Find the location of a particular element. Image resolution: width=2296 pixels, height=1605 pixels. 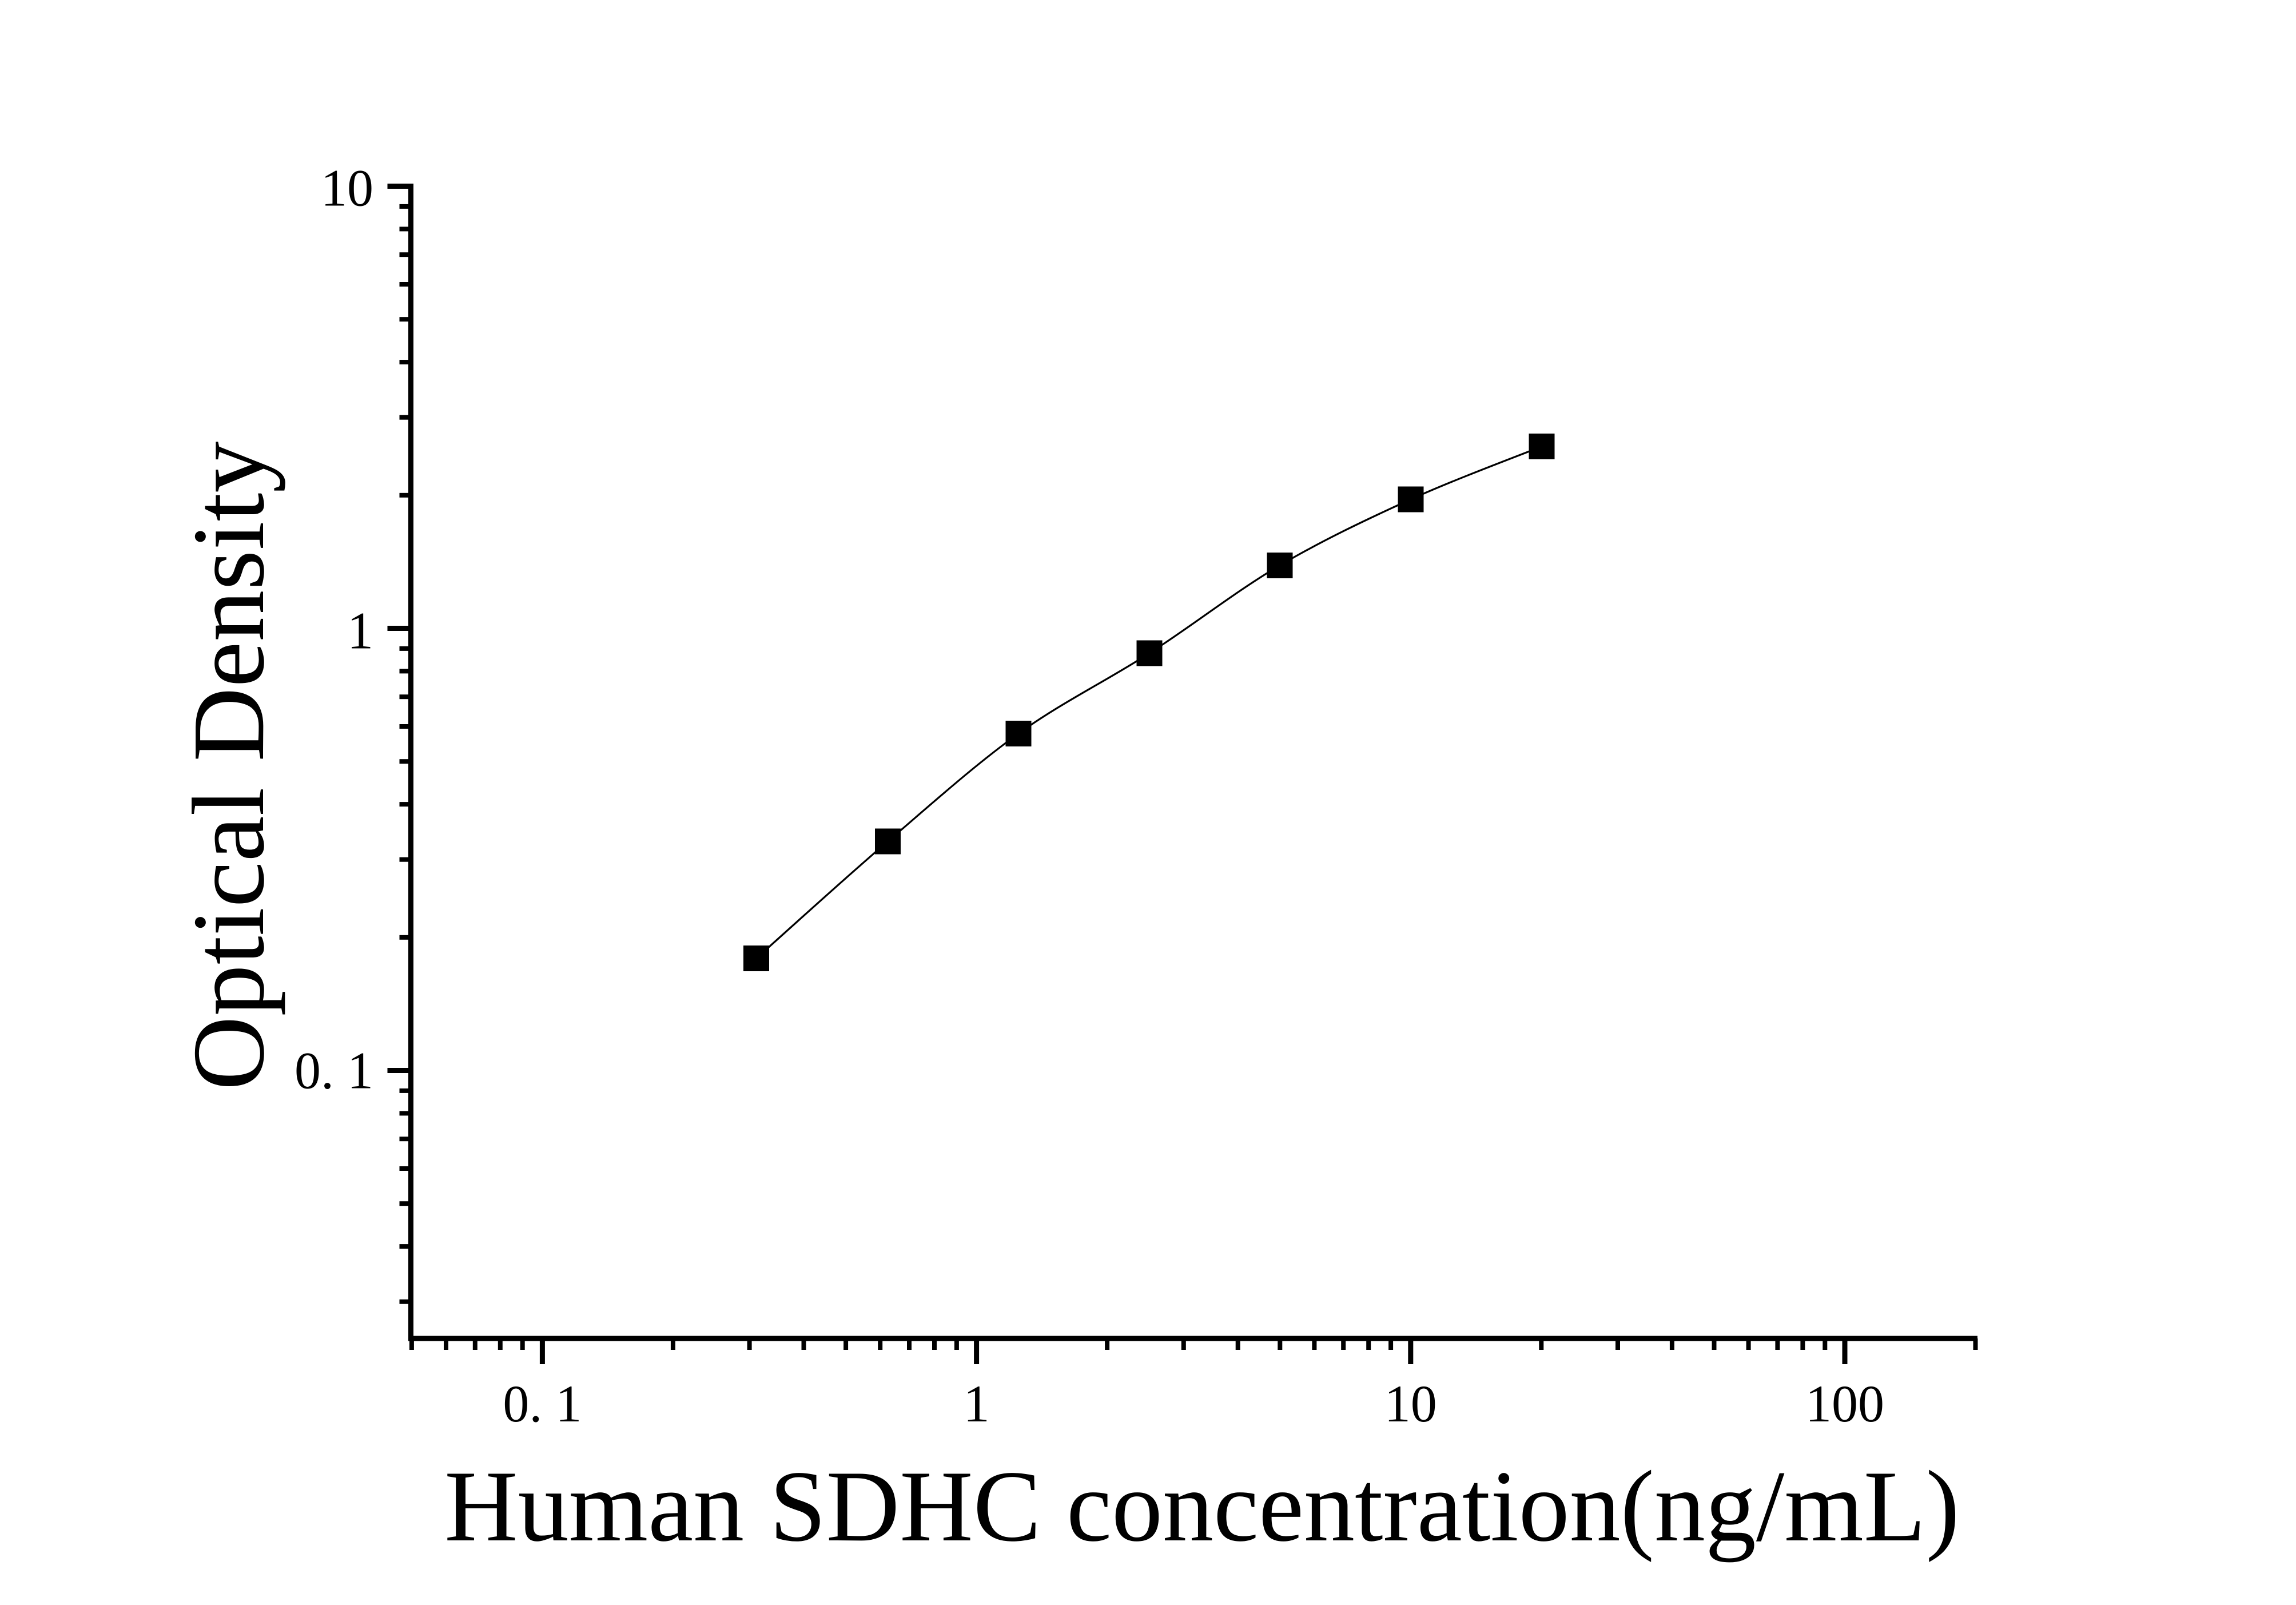

svg-text: 100 is located at coordinates (1845, 1403).